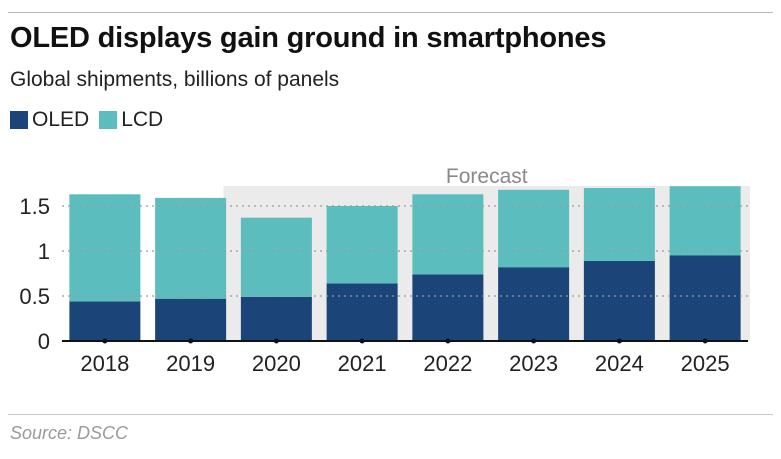 The width and height of the screenshot is (781, 459). I want to click on legend-item-lcd: LCD, so click(131, 120).